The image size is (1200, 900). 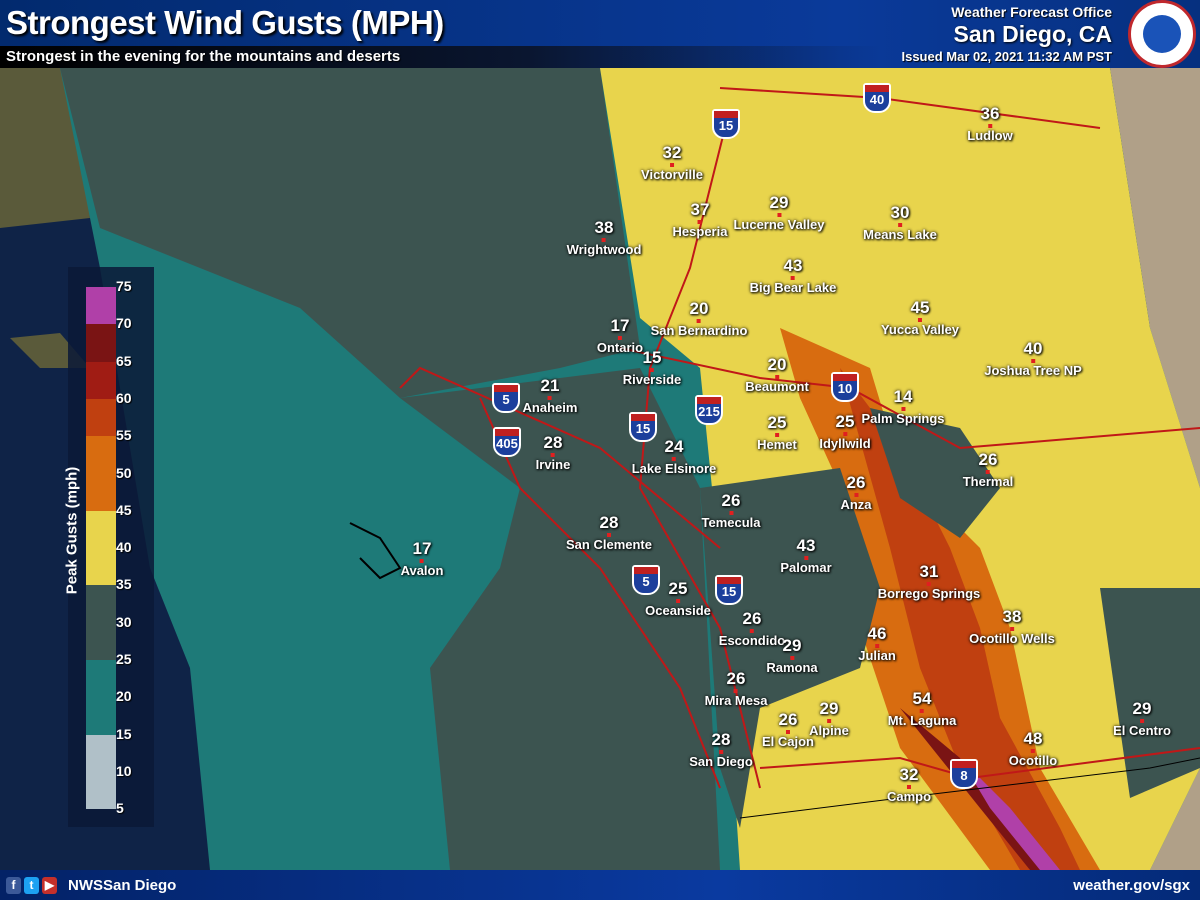 What do you see at coordinates (620, 336) in the screenshot?
I see `city-label: 17 Ontario` at bounding box center [620, 336].